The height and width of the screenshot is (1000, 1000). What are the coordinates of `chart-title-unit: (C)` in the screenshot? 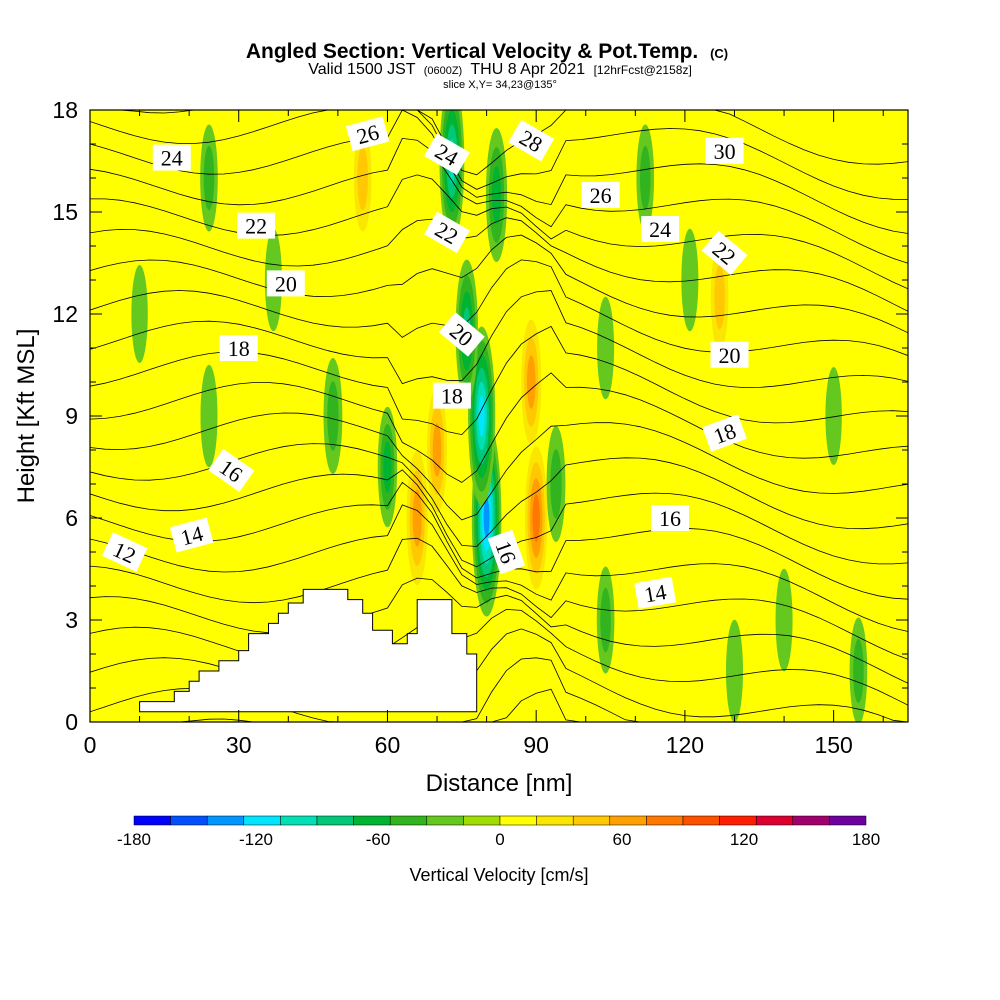 It's located at (719, 53).